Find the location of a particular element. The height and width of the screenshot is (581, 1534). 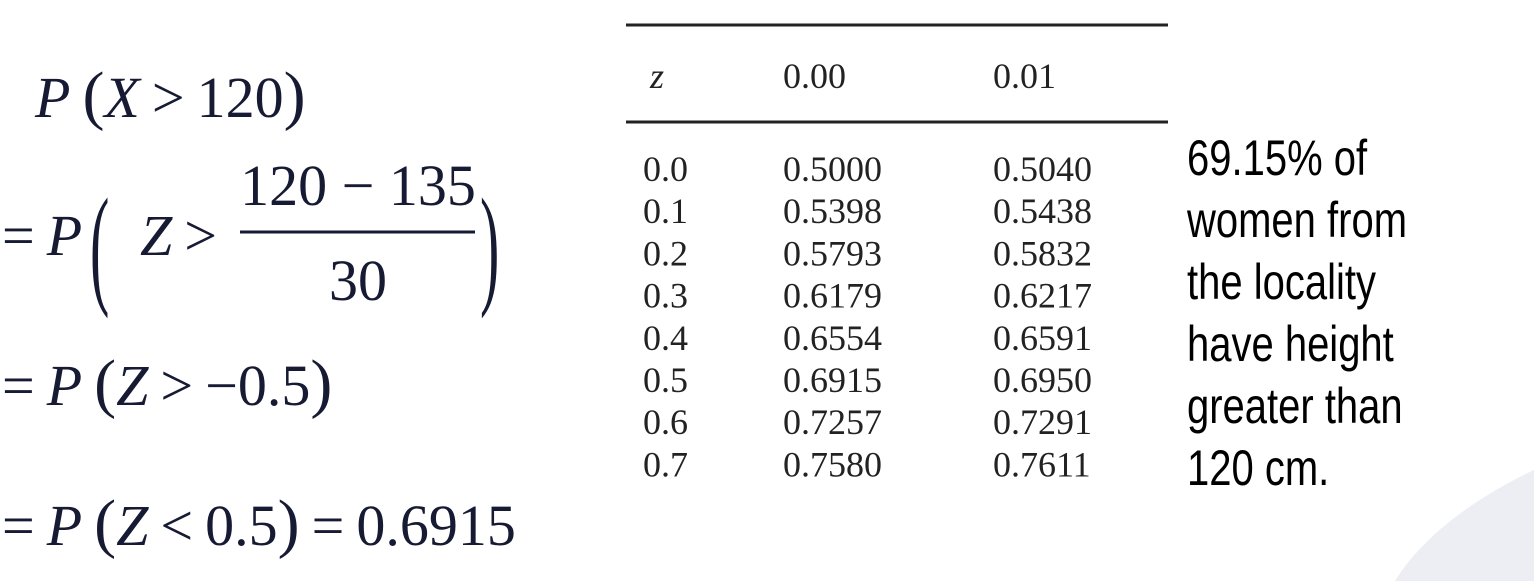

caption-line: the locality is located at coordinates (1281, 282).